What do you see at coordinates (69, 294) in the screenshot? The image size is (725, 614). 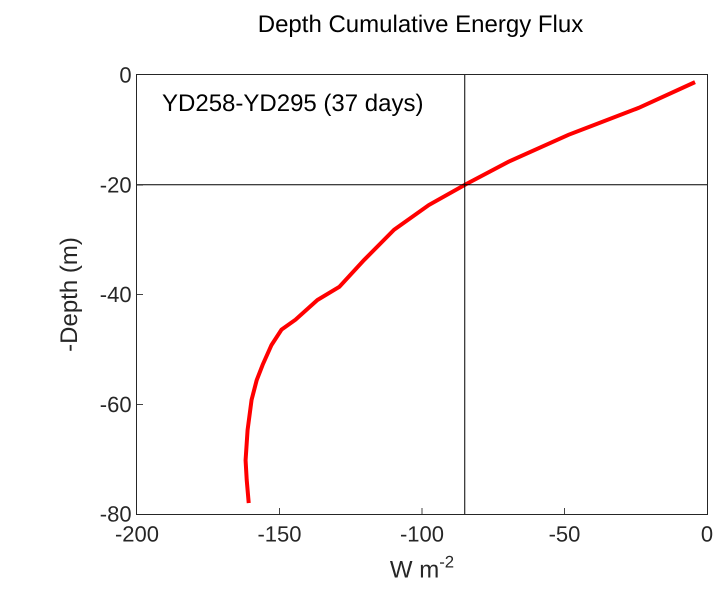 I see `y-axis-title: -Depth (m)` at bounding box center [69, 294].